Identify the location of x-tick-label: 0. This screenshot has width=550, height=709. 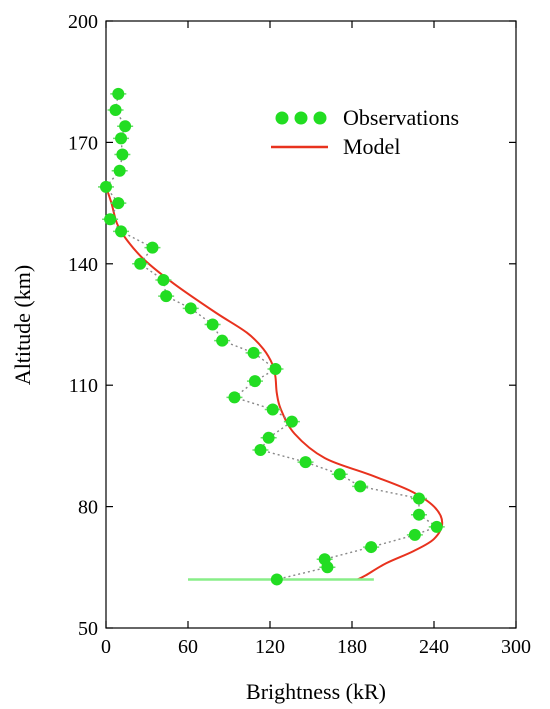
(106, 647).